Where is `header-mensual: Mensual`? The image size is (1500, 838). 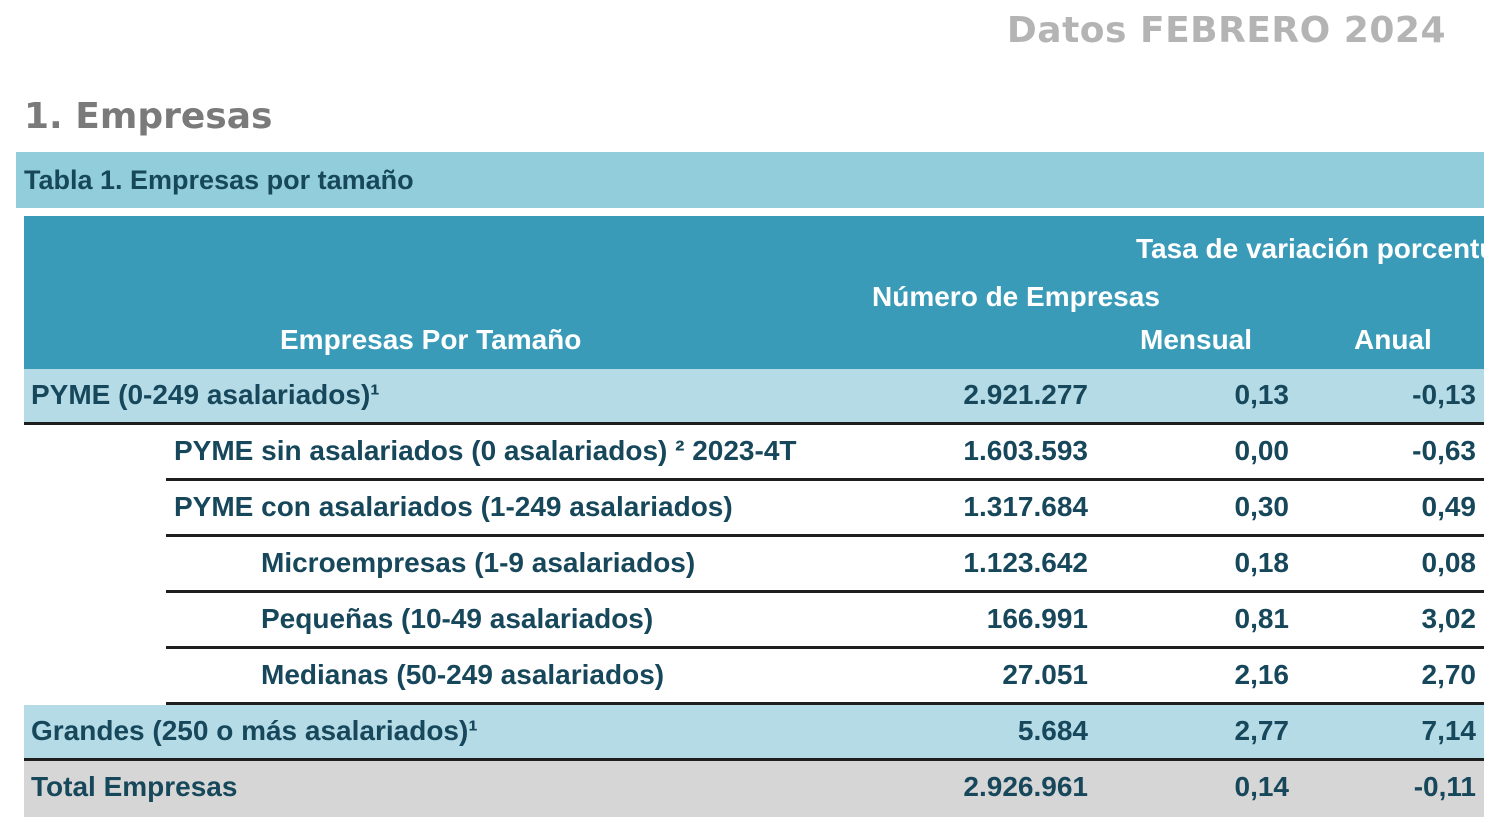 header-mensual: Mensual is located at coordinates (1196, 339).